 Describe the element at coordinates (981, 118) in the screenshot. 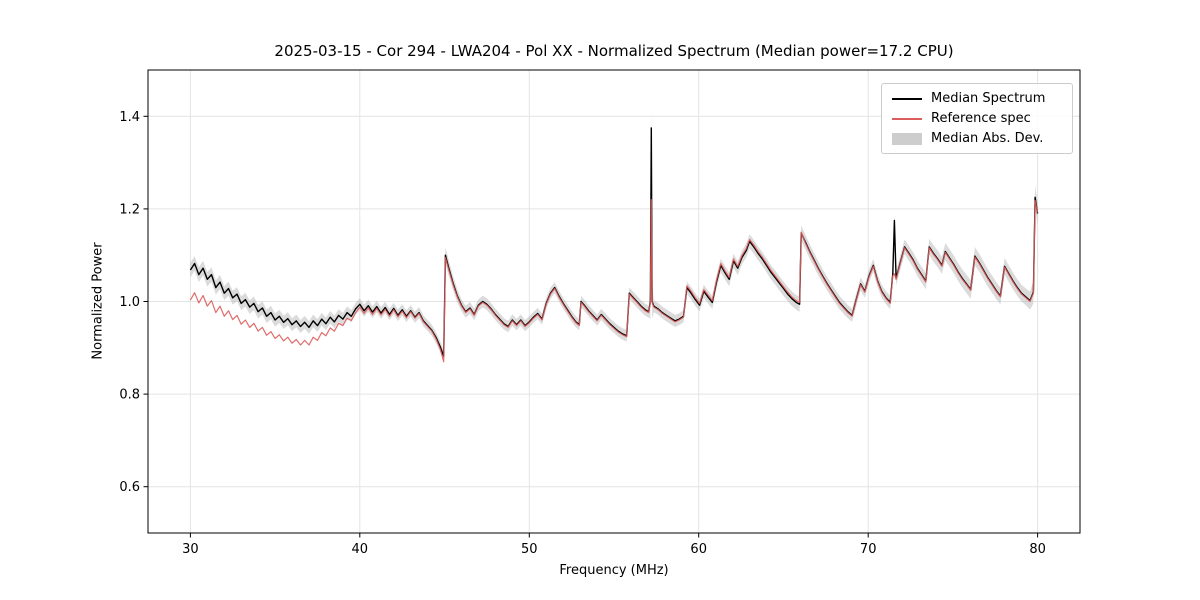

I see `legend-label: Reference spec` at that location.